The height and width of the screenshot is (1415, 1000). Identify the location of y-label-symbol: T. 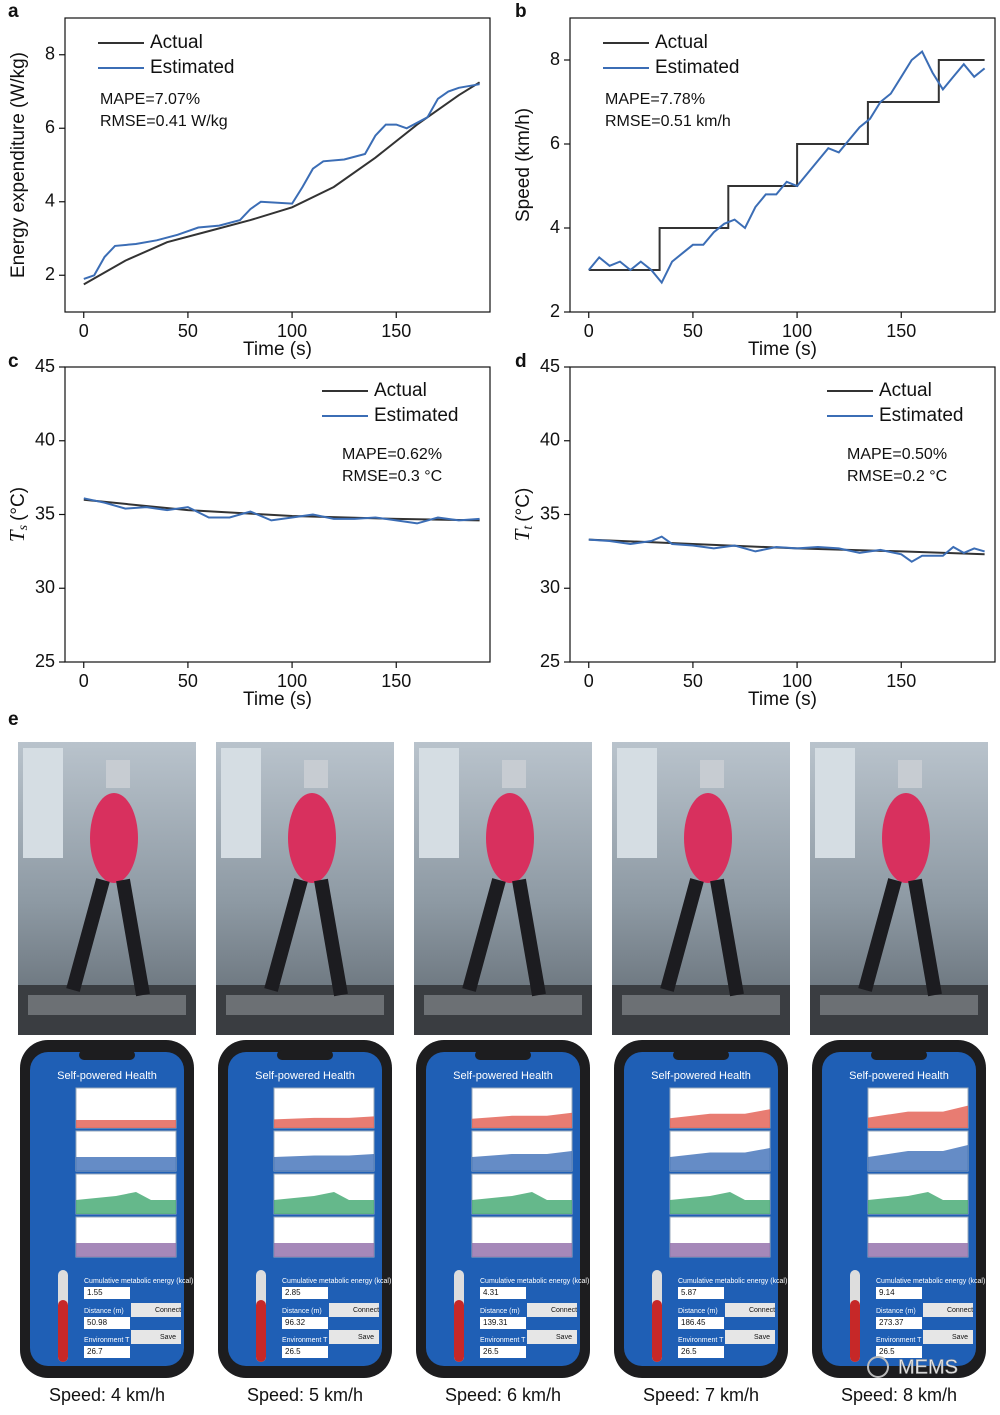
(522, 534).